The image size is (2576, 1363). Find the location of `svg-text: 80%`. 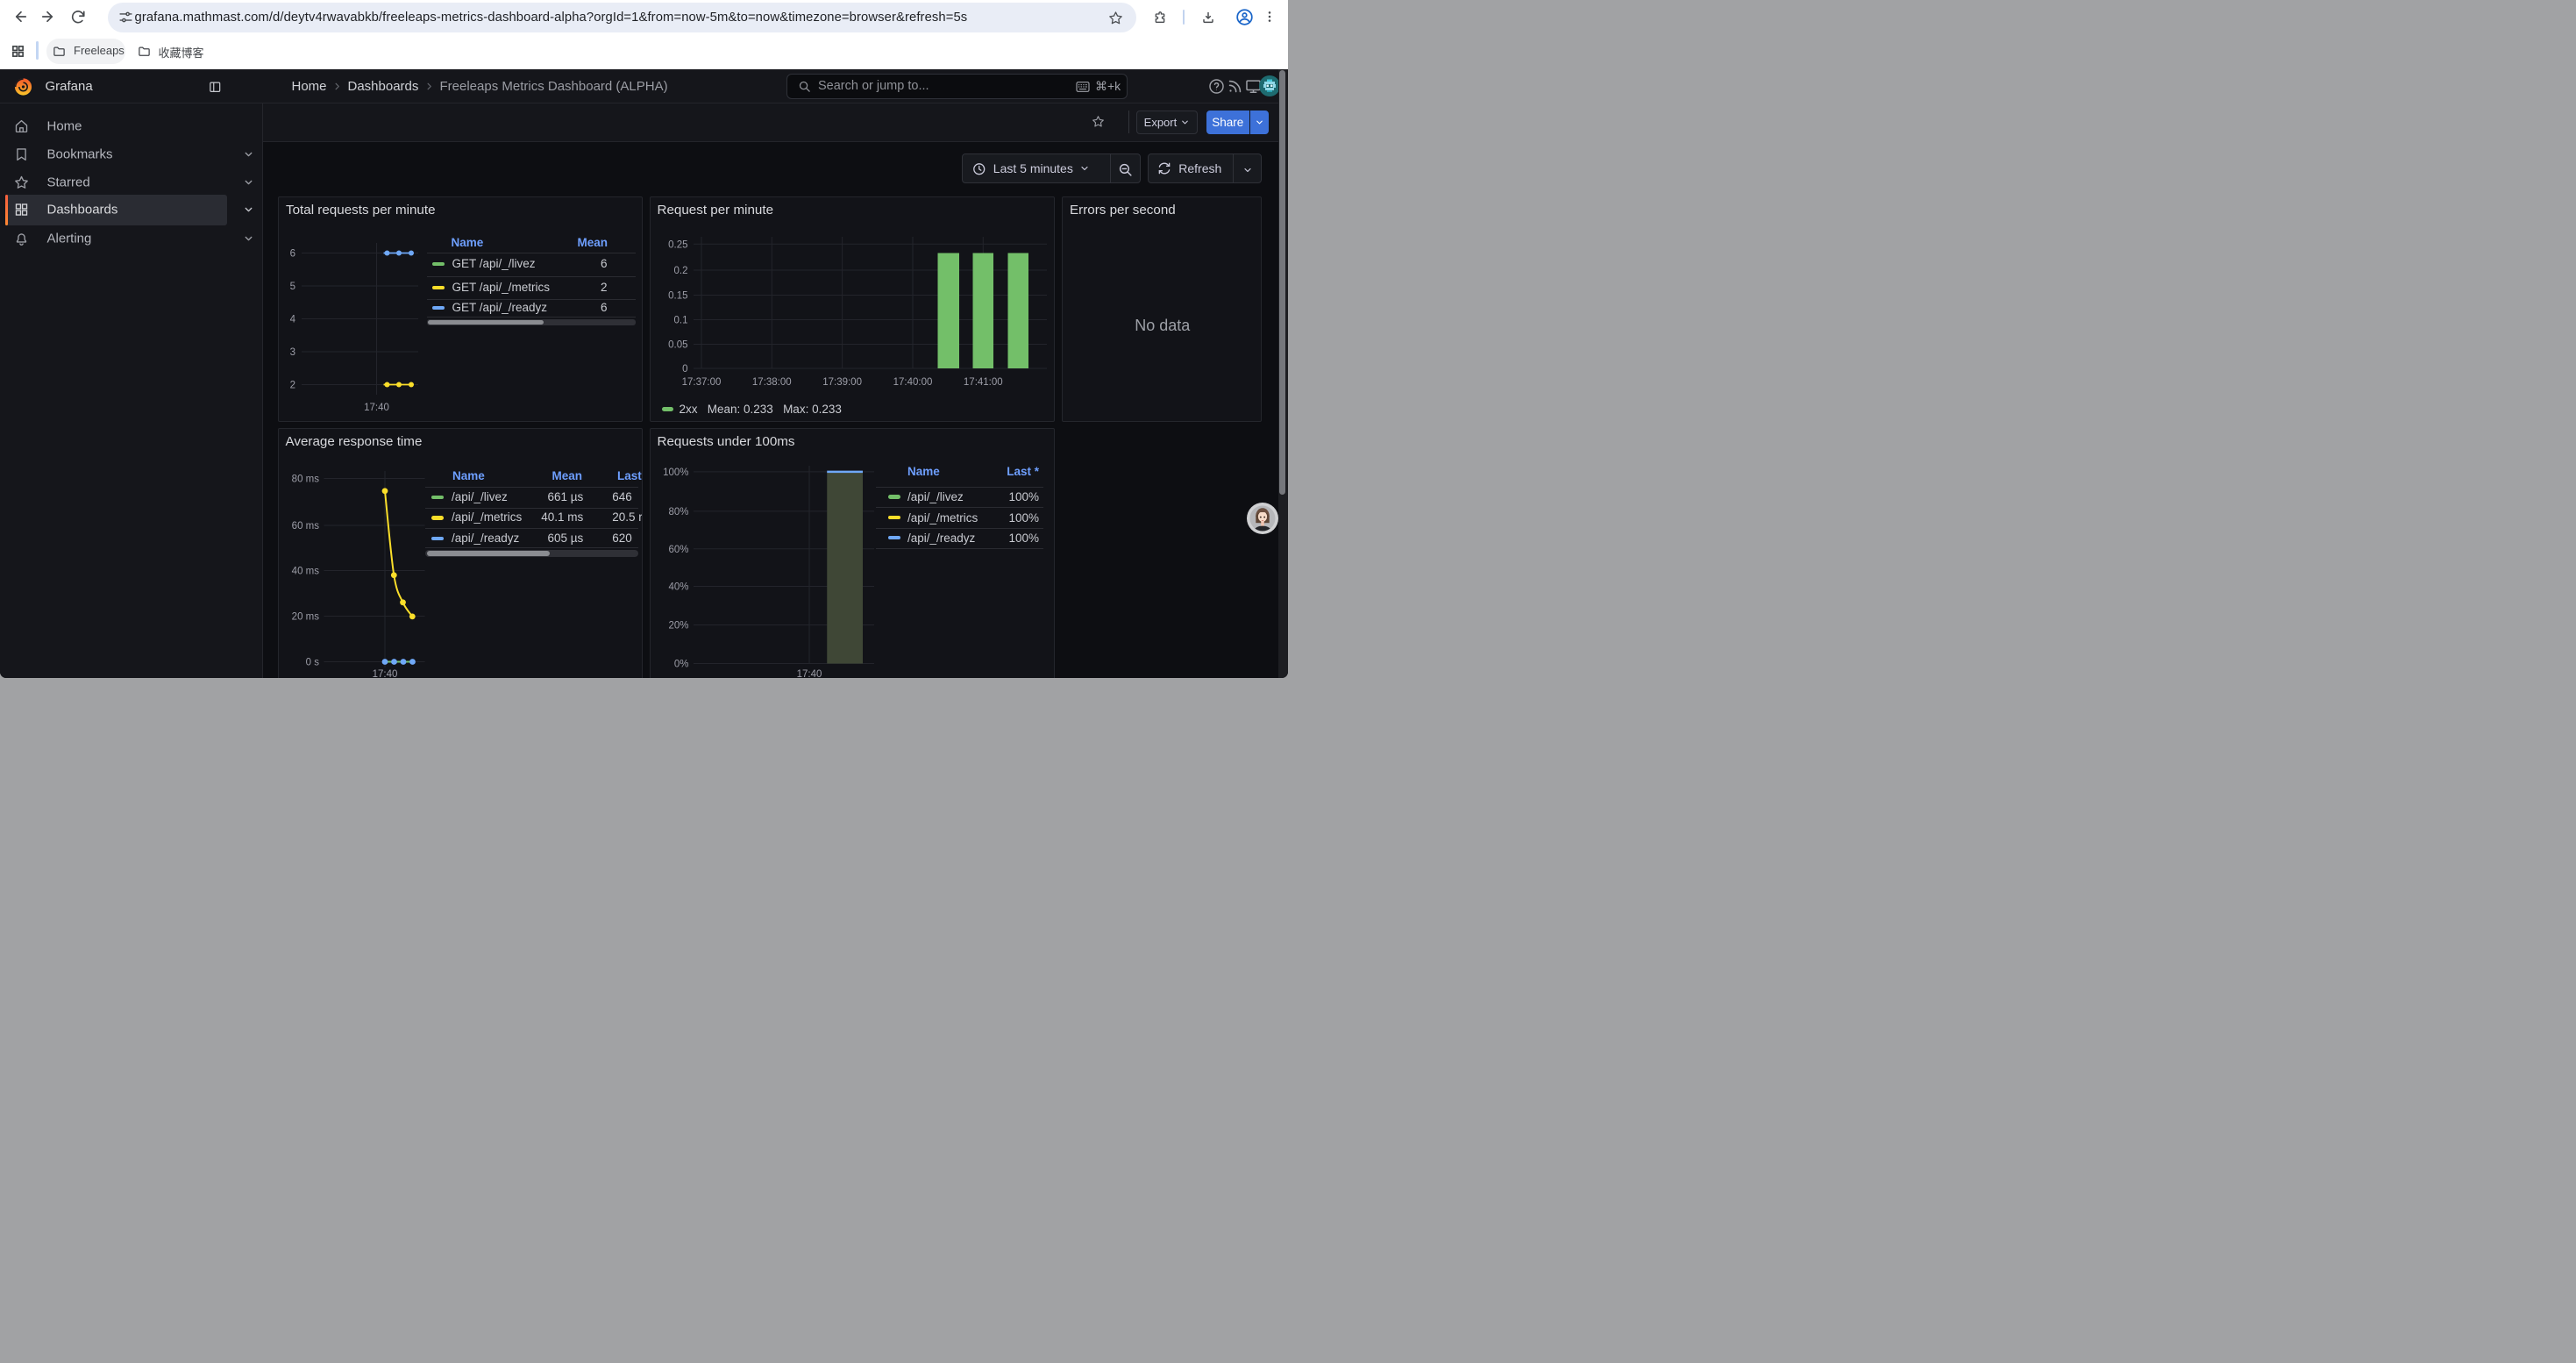

svg-text: 80% is located at coordinates (678, 511).